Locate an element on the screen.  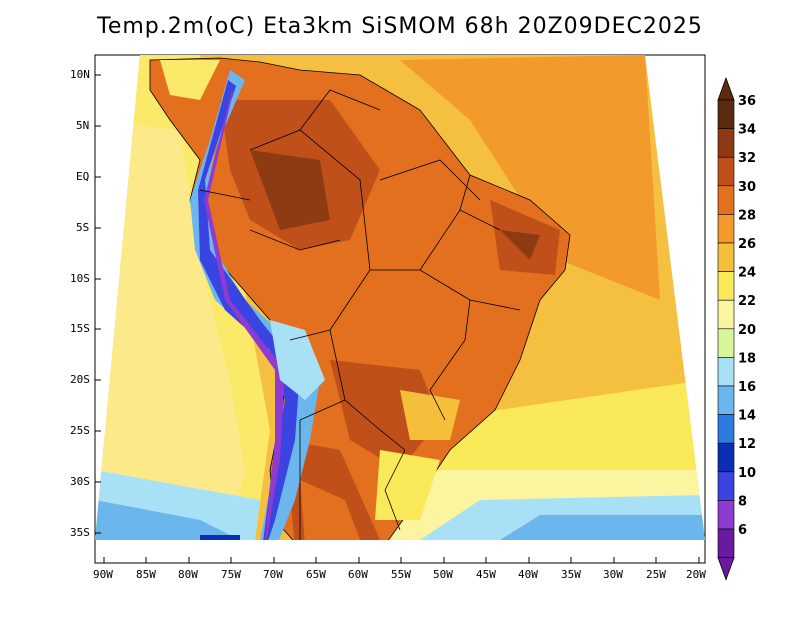
lon-label: 75W is located at coordinates (231, 574).